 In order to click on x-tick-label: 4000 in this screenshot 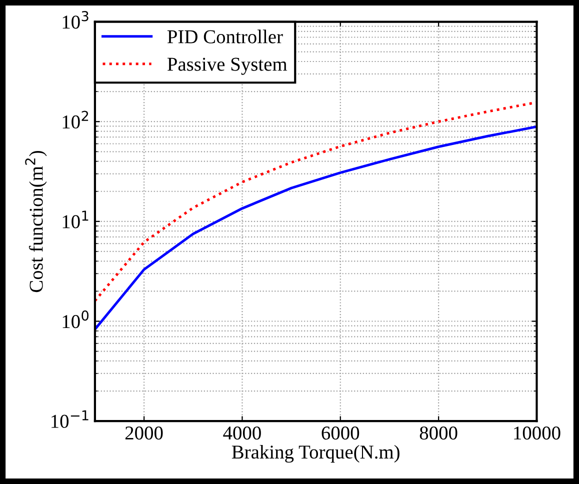, I will do `click(242, 433)`.